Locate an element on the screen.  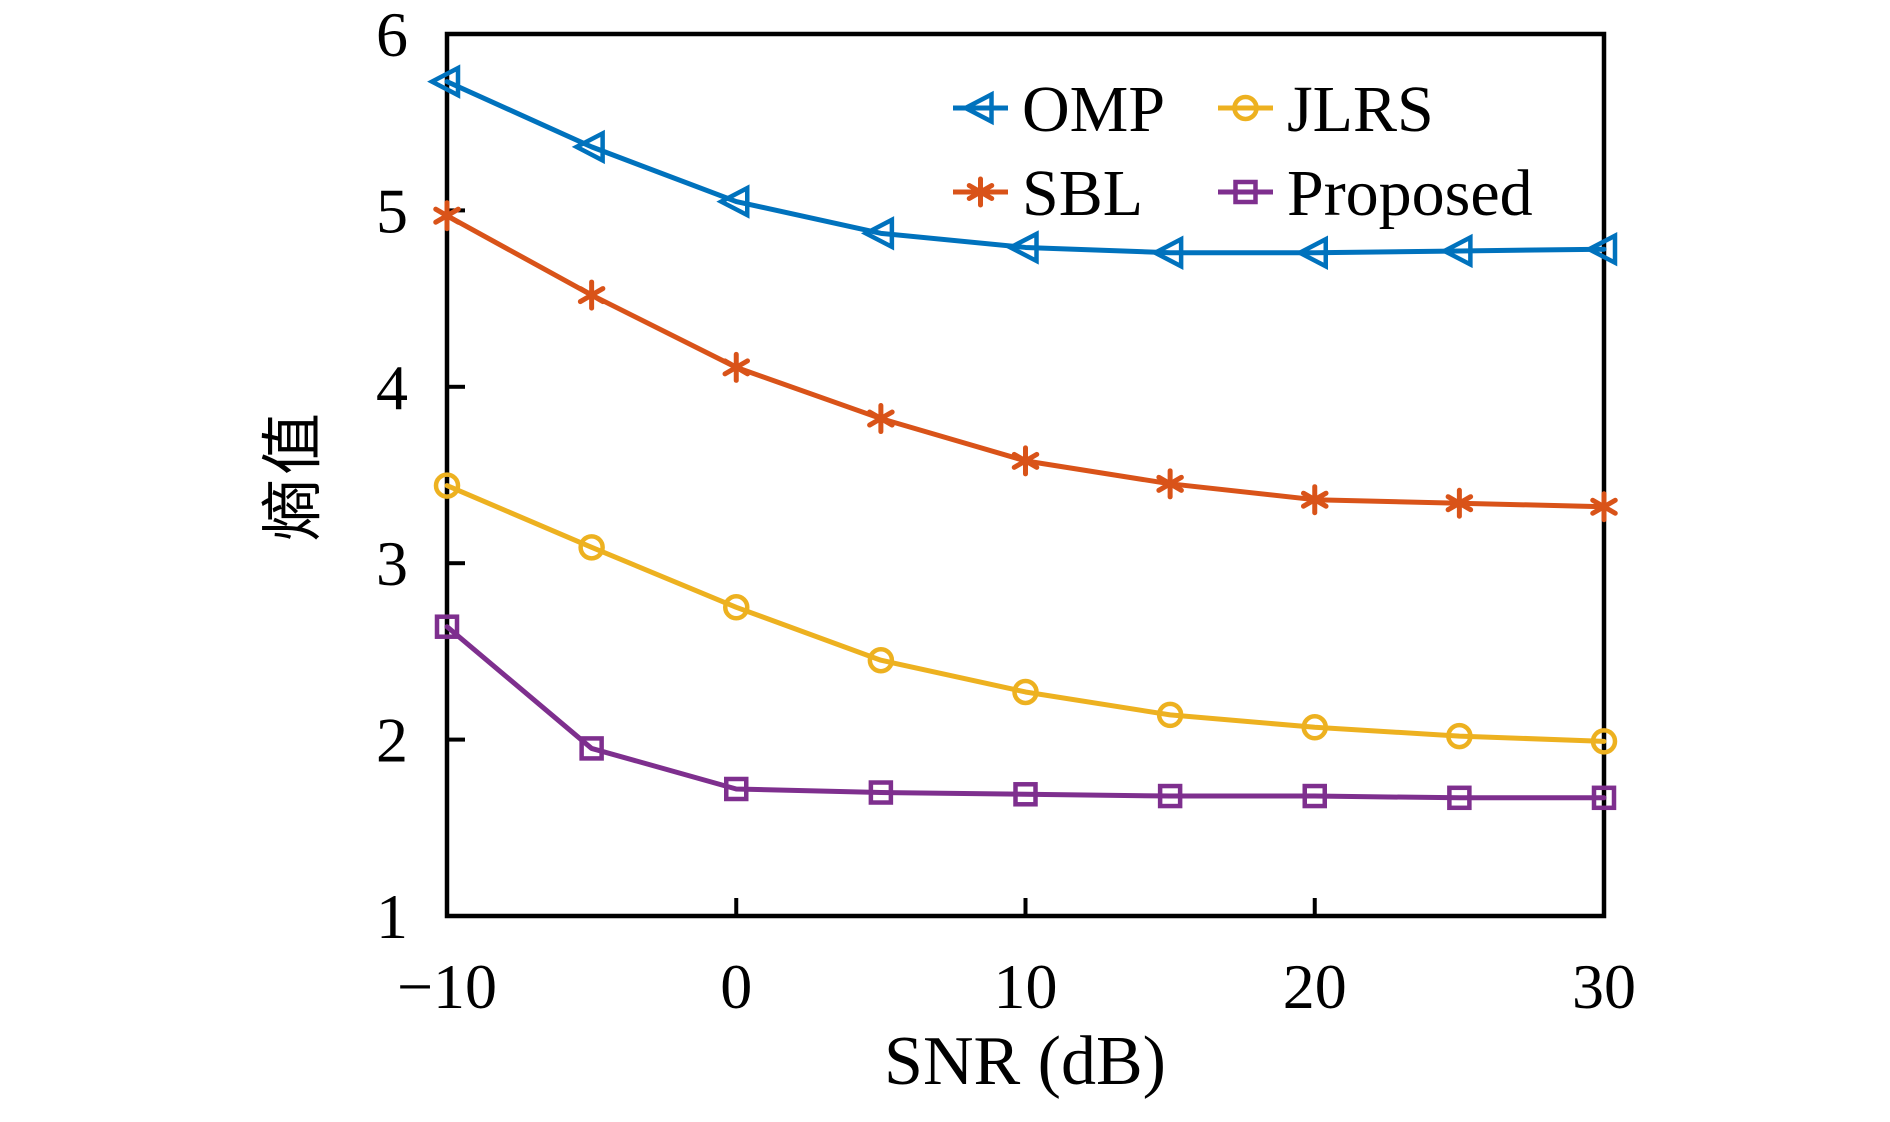
series-proposed is located at coordinates (1025, 712).